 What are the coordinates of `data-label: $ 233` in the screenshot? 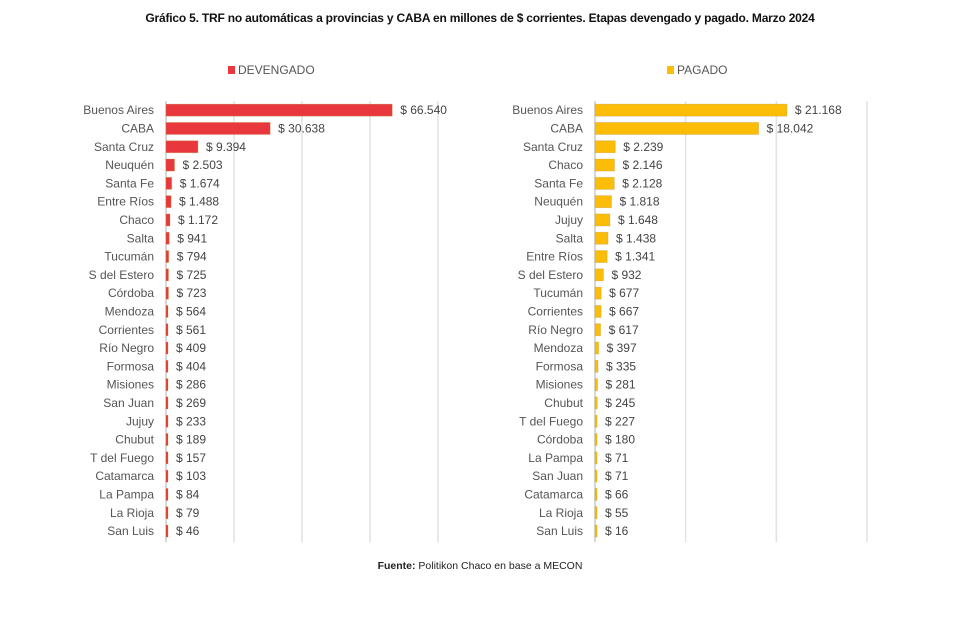 It's located at (191, 421).